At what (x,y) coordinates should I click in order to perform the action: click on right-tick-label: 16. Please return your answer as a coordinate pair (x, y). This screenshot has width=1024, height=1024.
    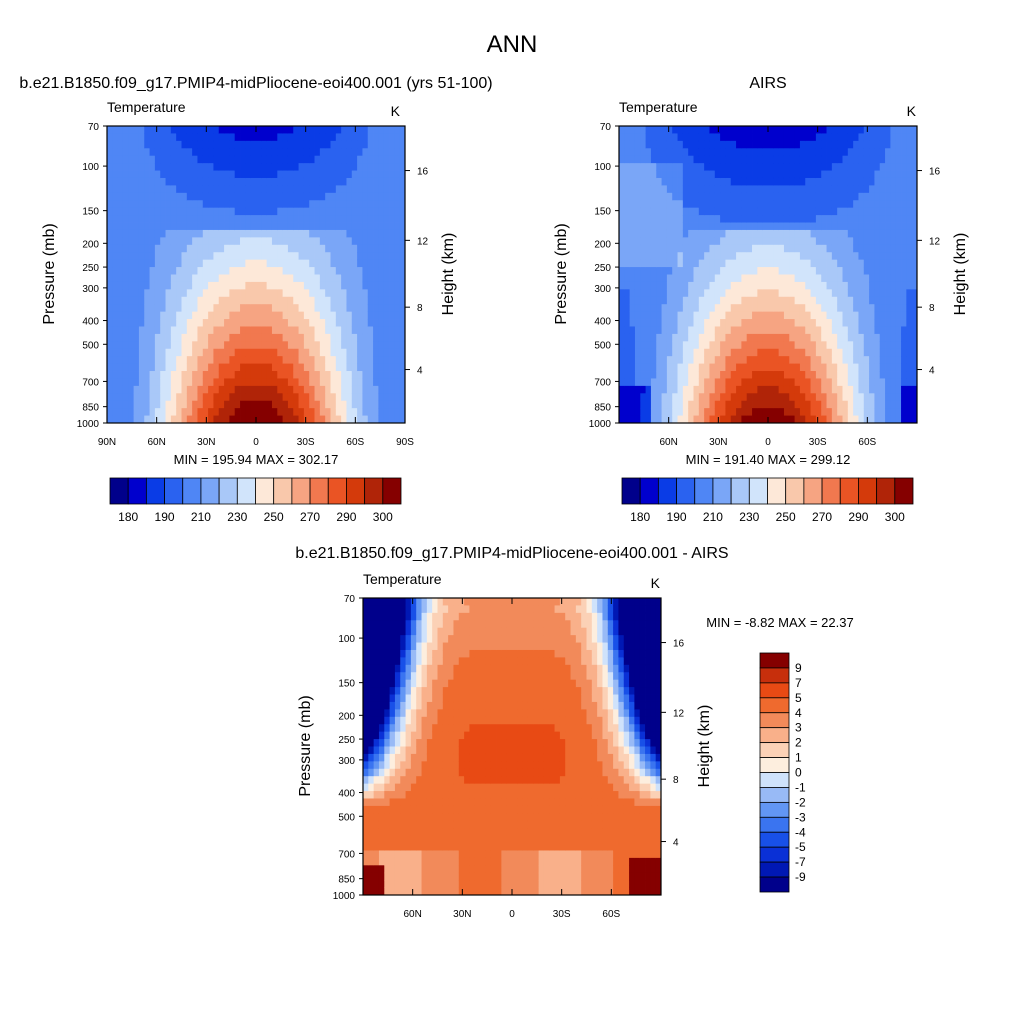
    Looking at the image, I should click on (423, 172).